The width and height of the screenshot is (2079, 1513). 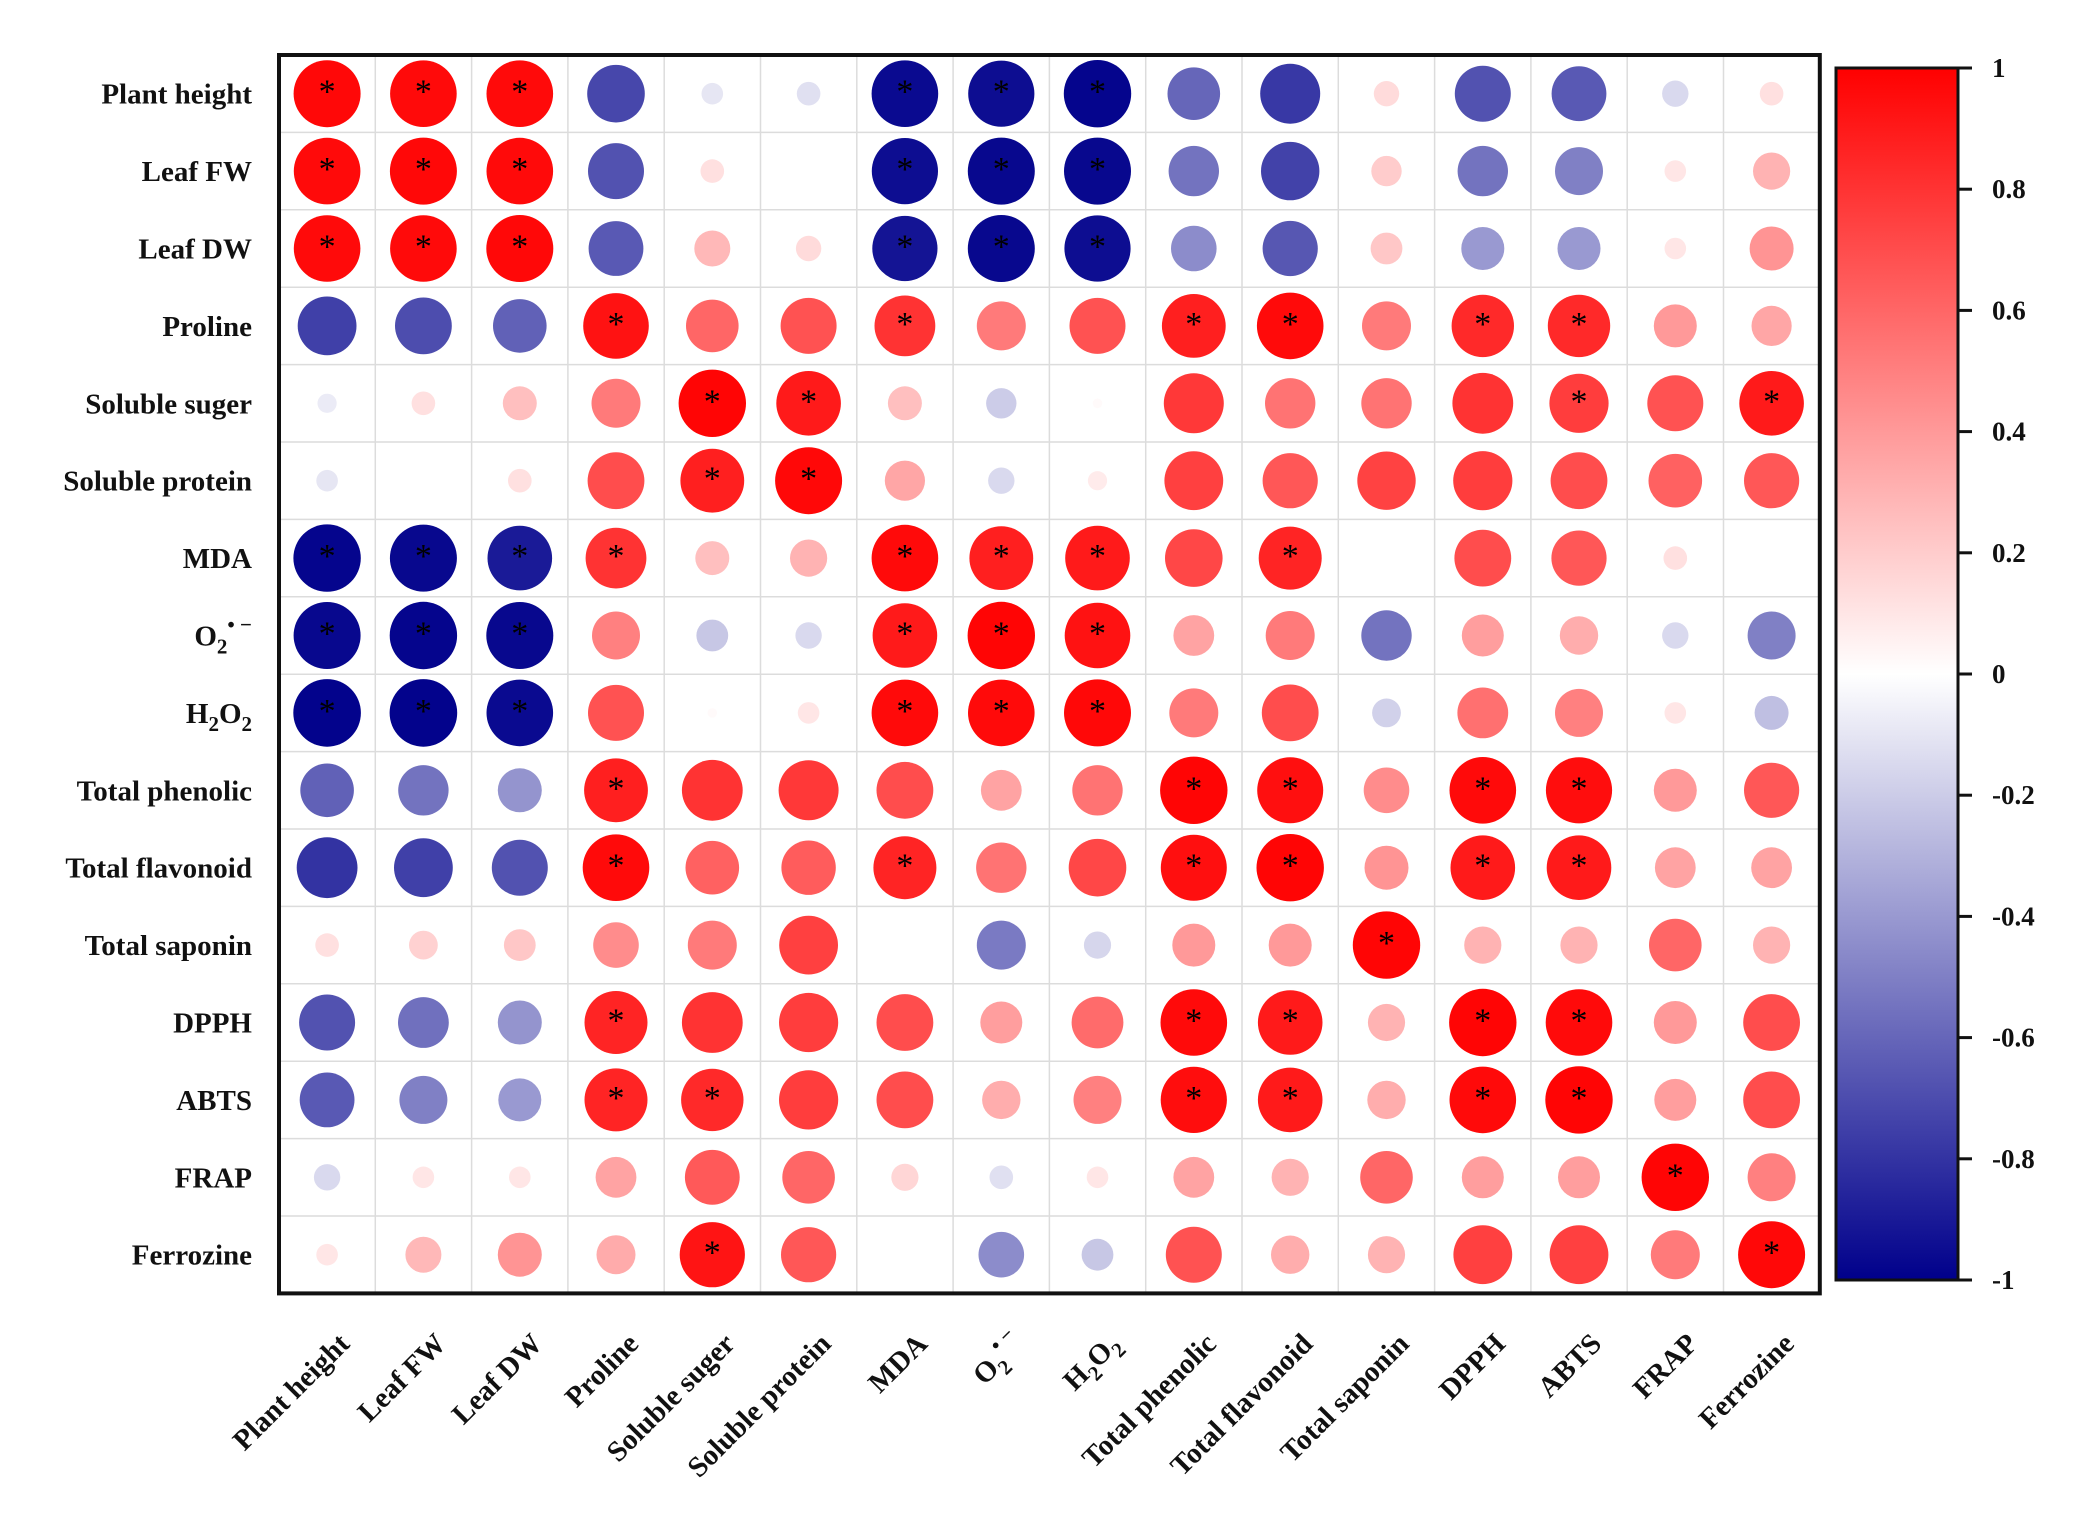 I want to click on row-label: Leaf FW, so click(x=197, y=172).